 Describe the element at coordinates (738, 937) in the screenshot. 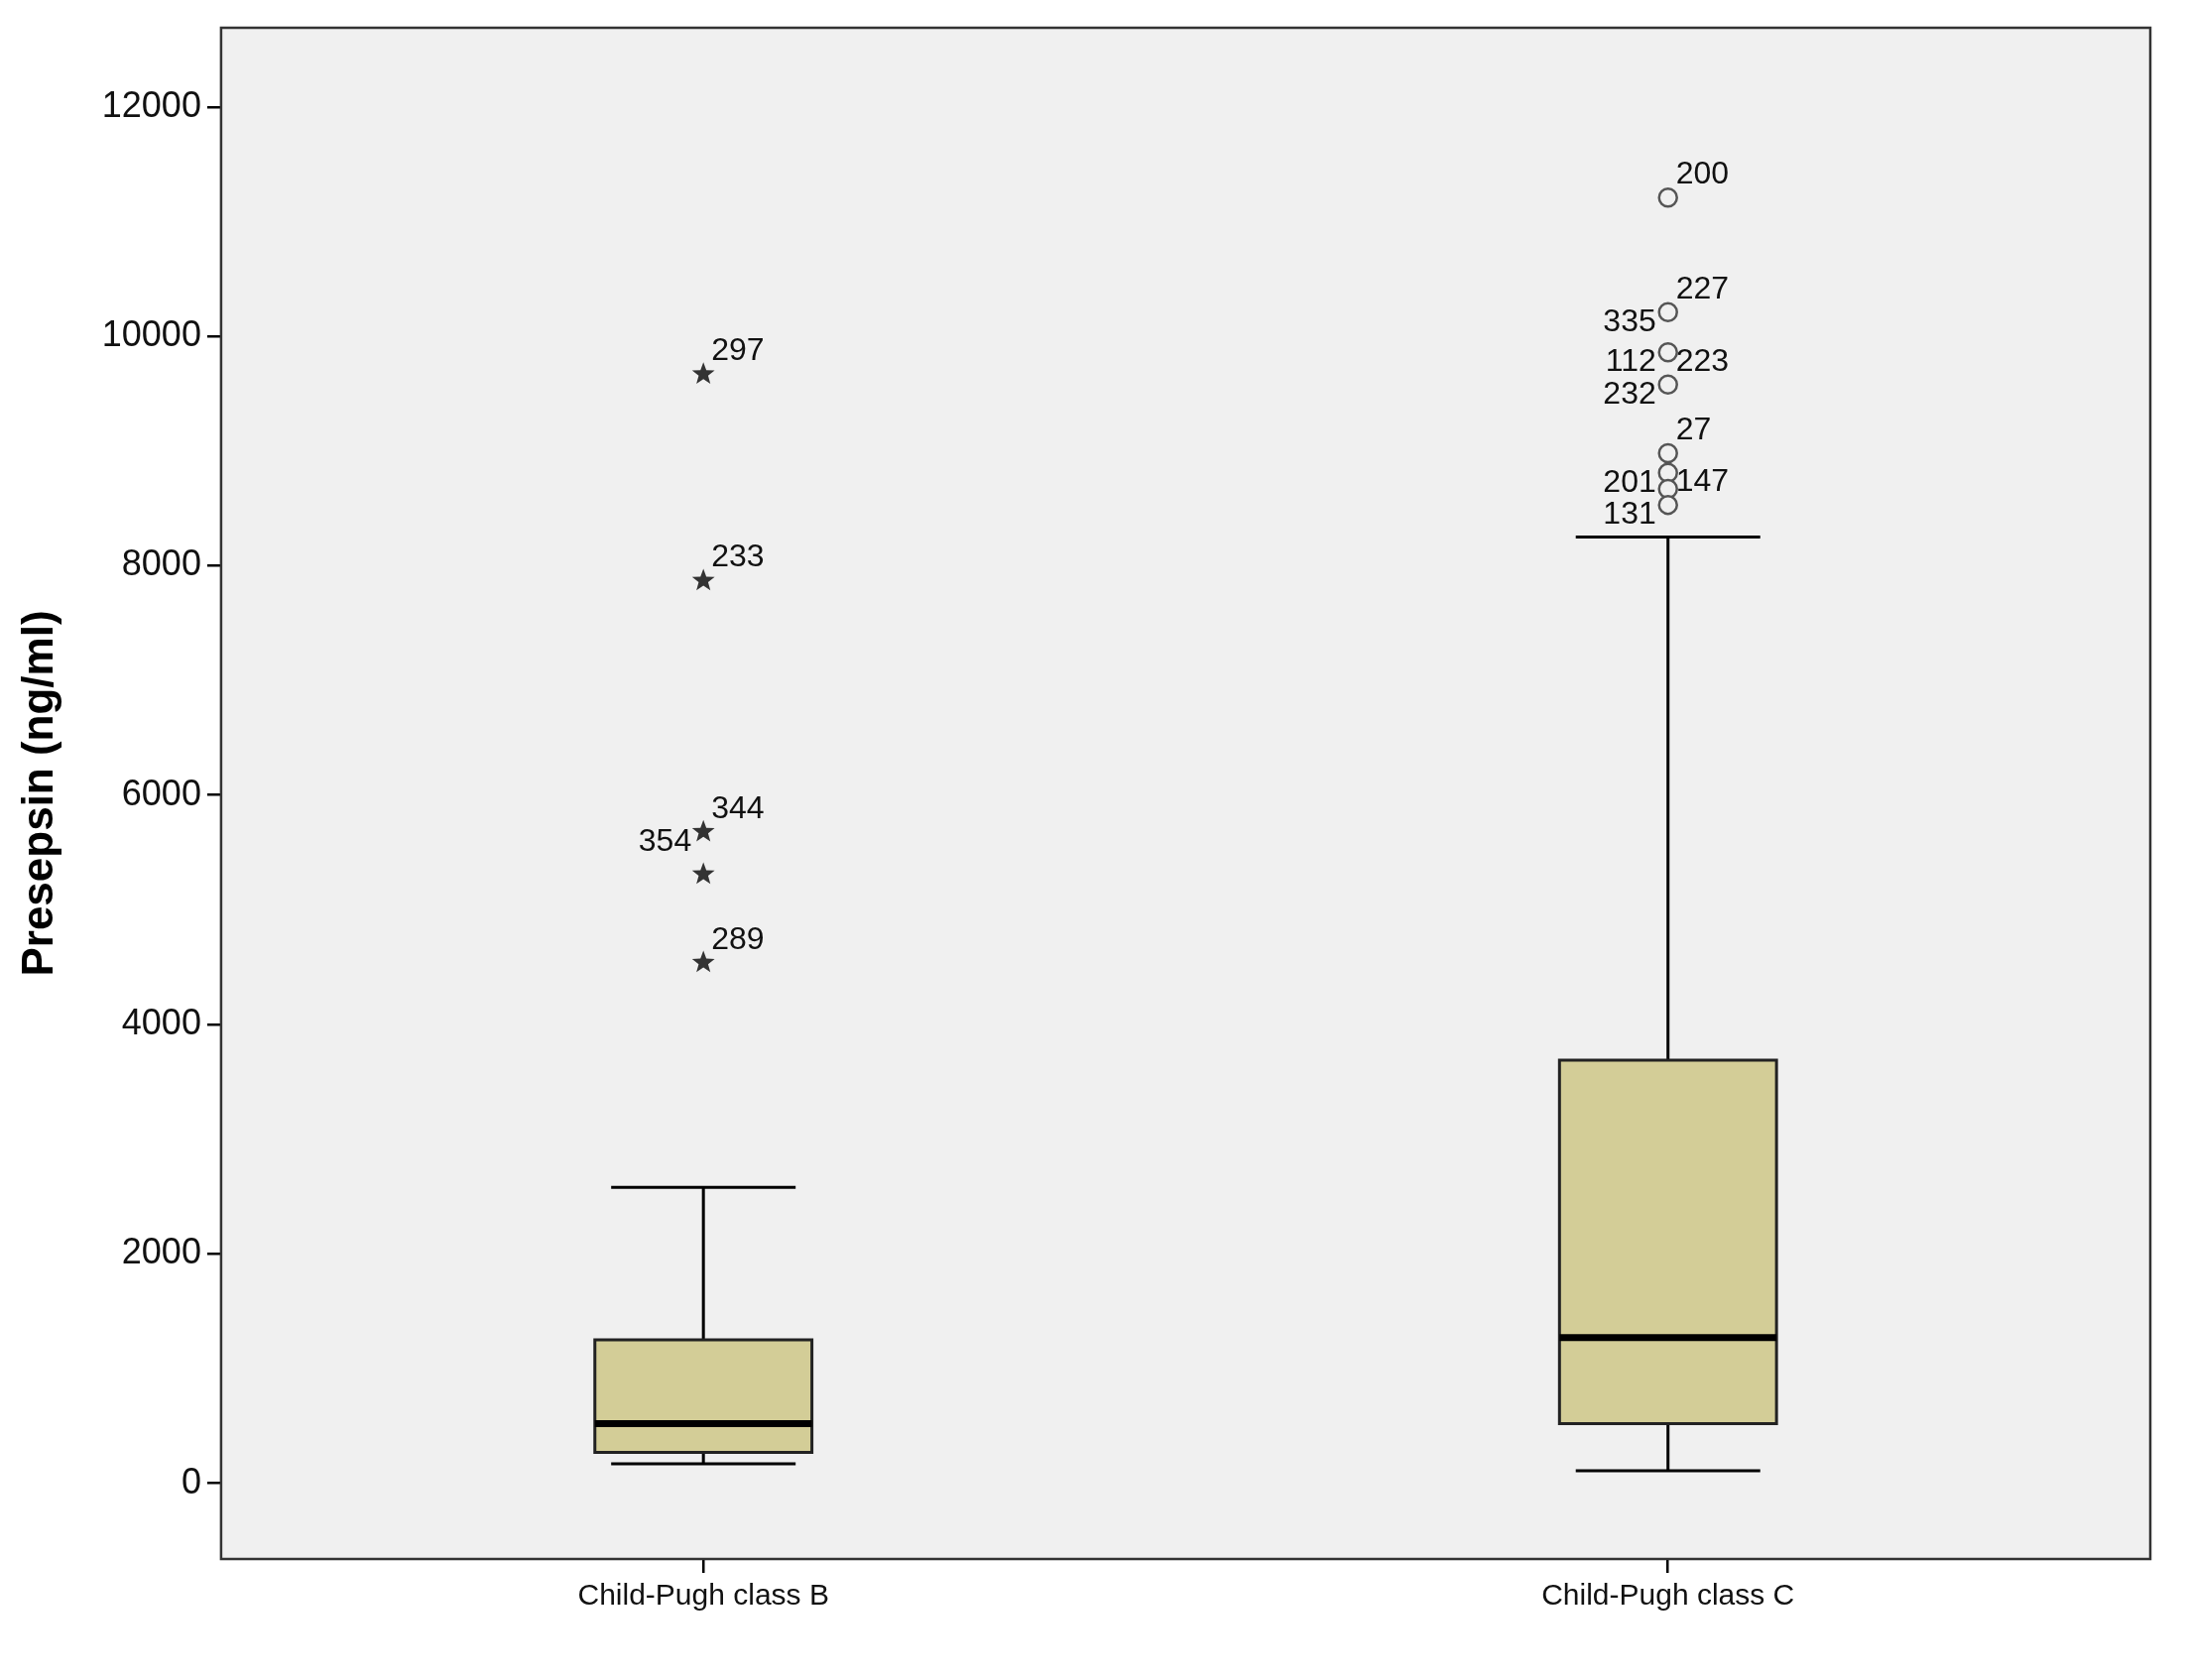

I see `annotation: 289` at that location.